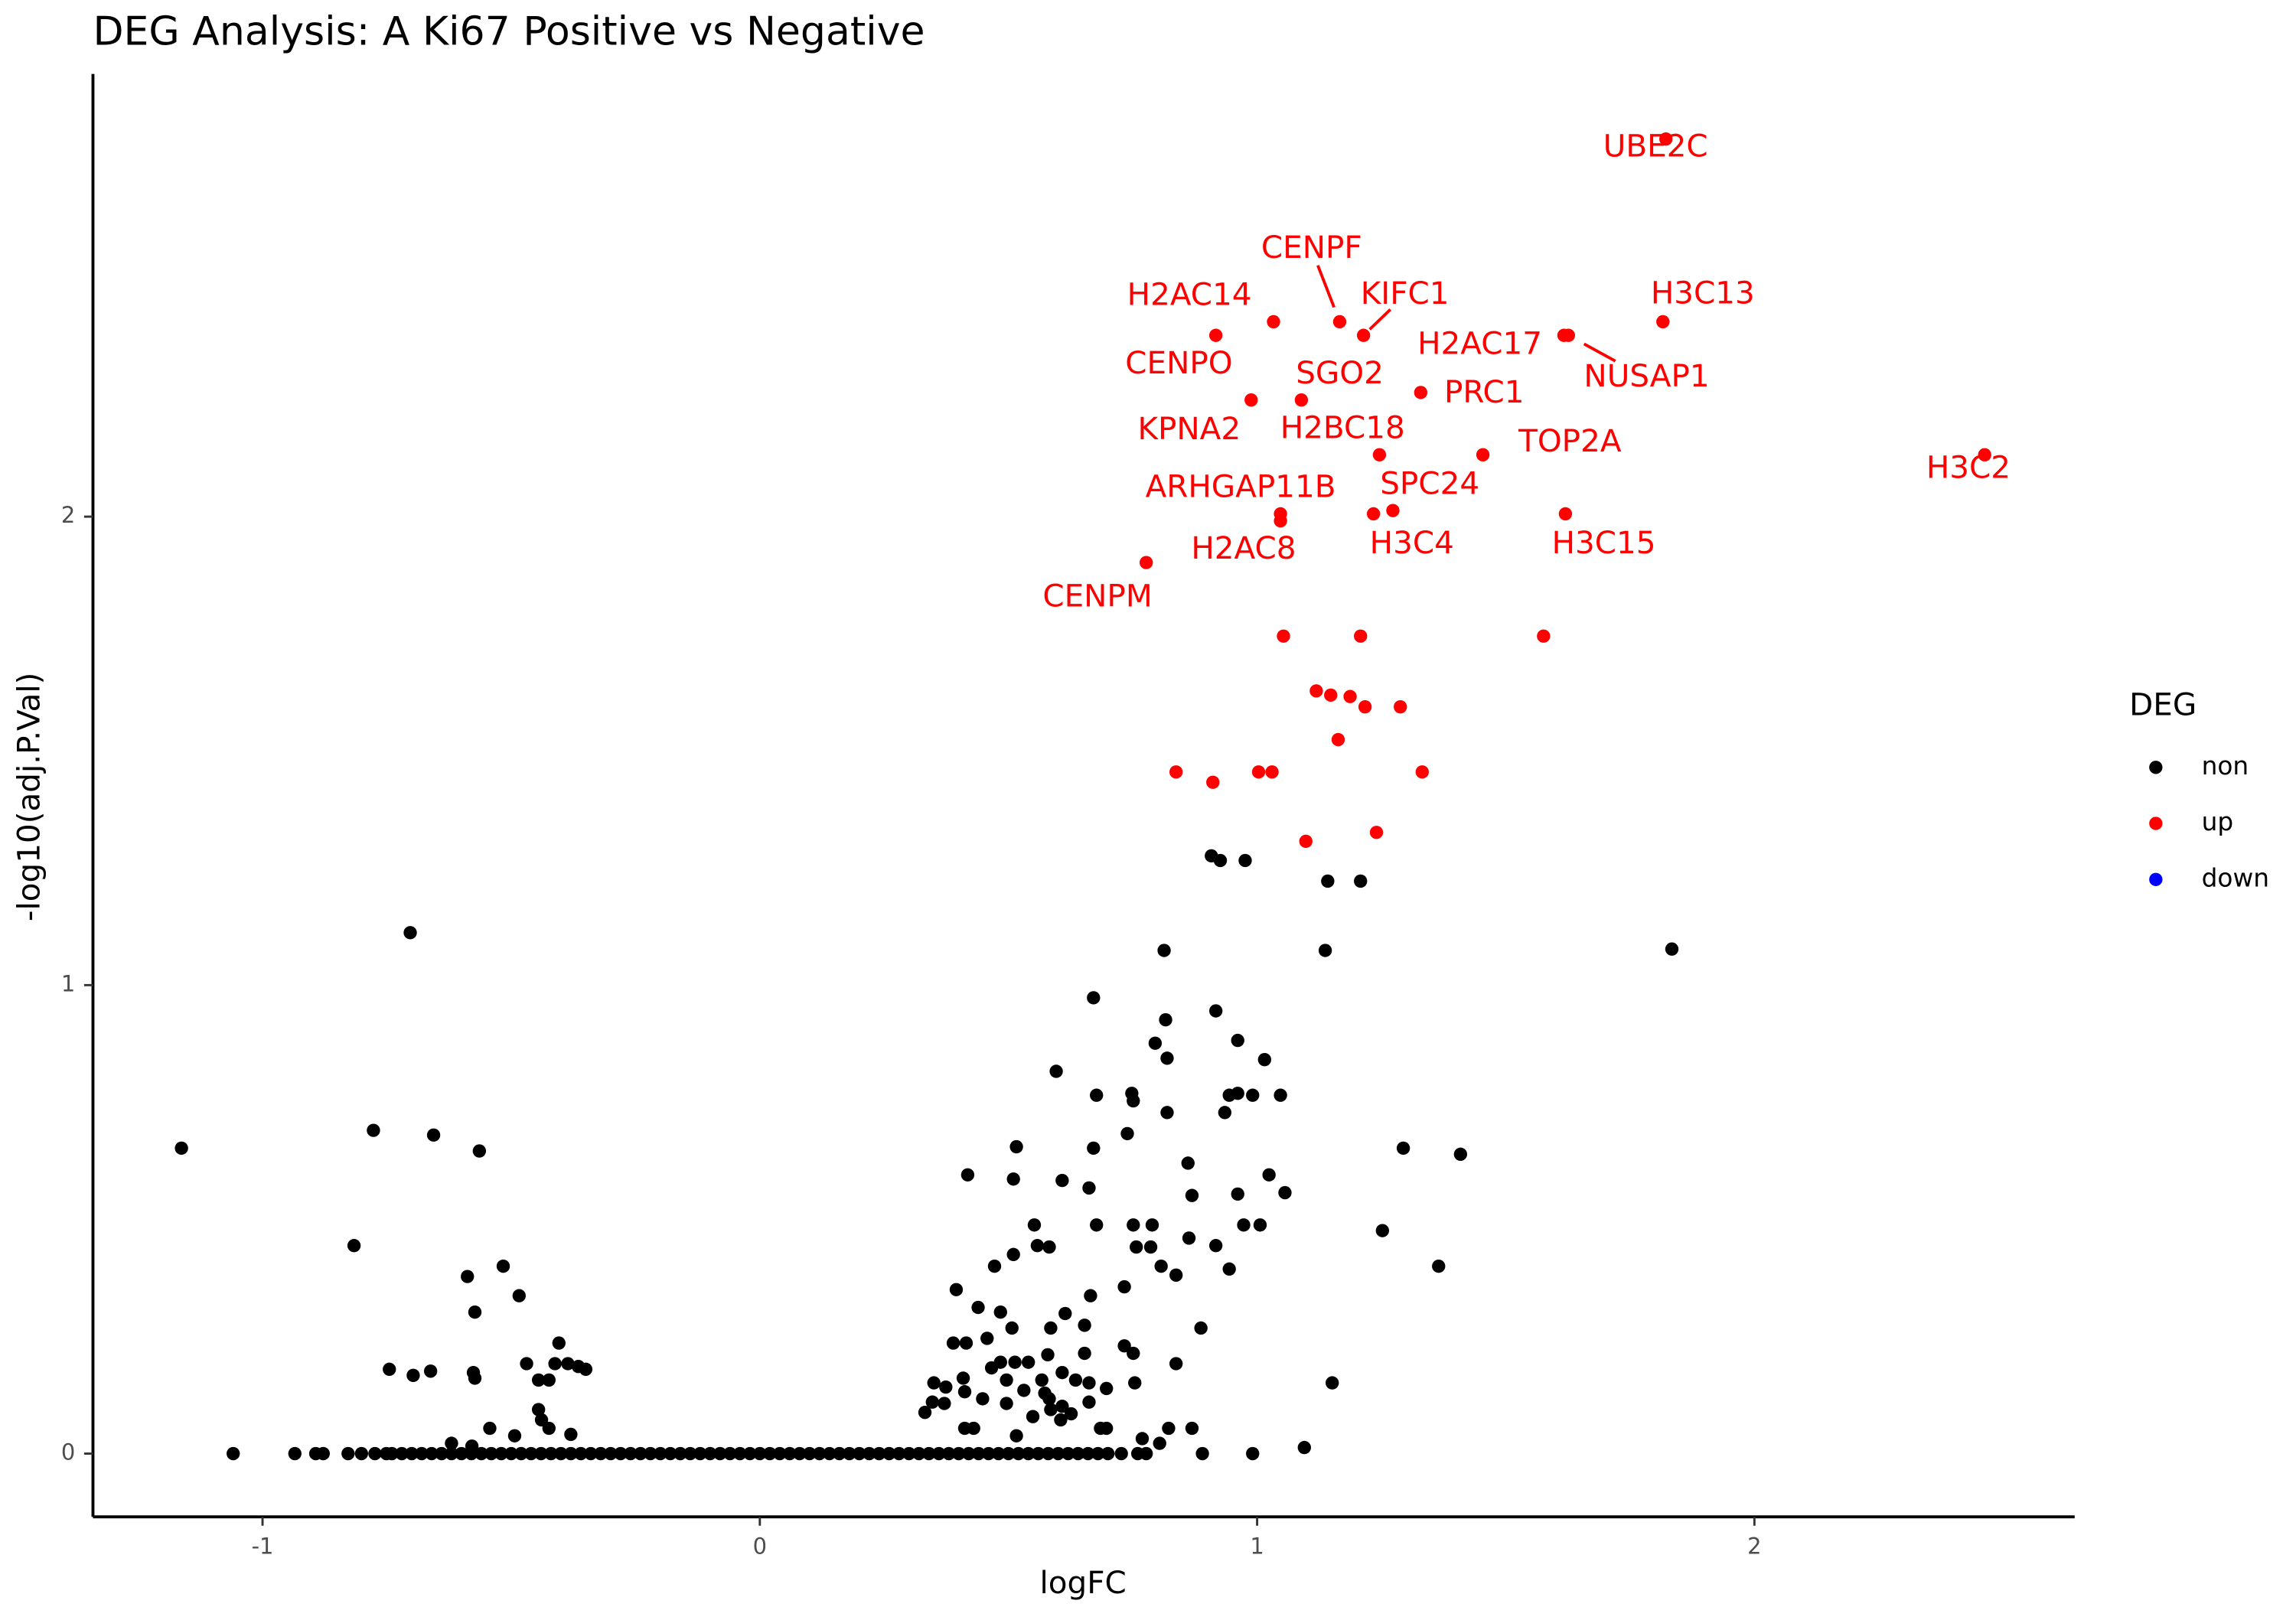 This screenshot has height=1607, width=2296. What do you see at coordinates (1326, 287) in the screenshot?
I see `label-connector` at bounding box center [1326, 287].